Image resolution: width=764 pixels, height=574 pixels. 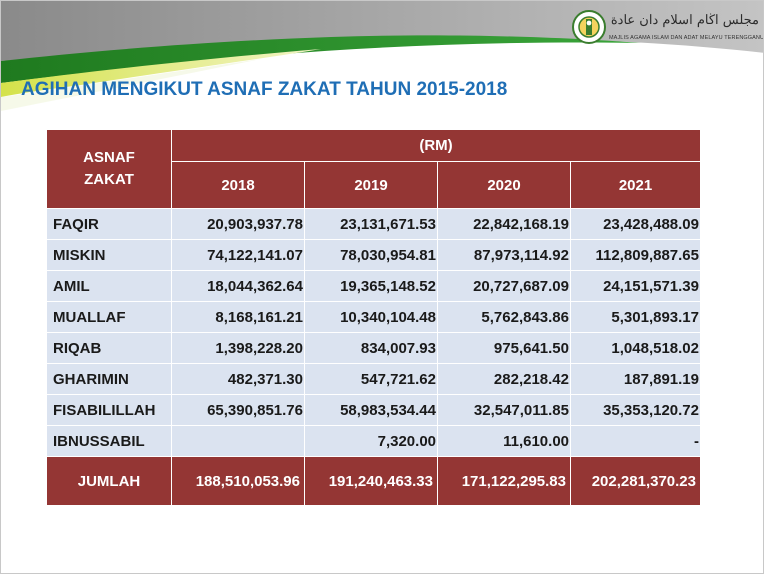 I want to click on amount-cell: 10,340,104.48, so click(x=371, y=317).